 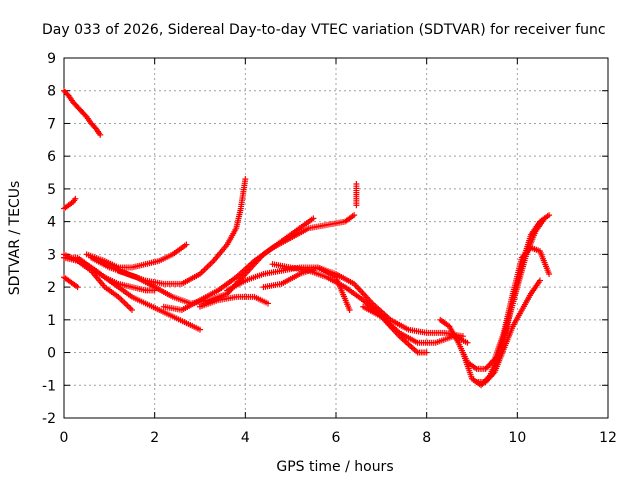 I want to click on series-arc1, so click(x=82, y=112).